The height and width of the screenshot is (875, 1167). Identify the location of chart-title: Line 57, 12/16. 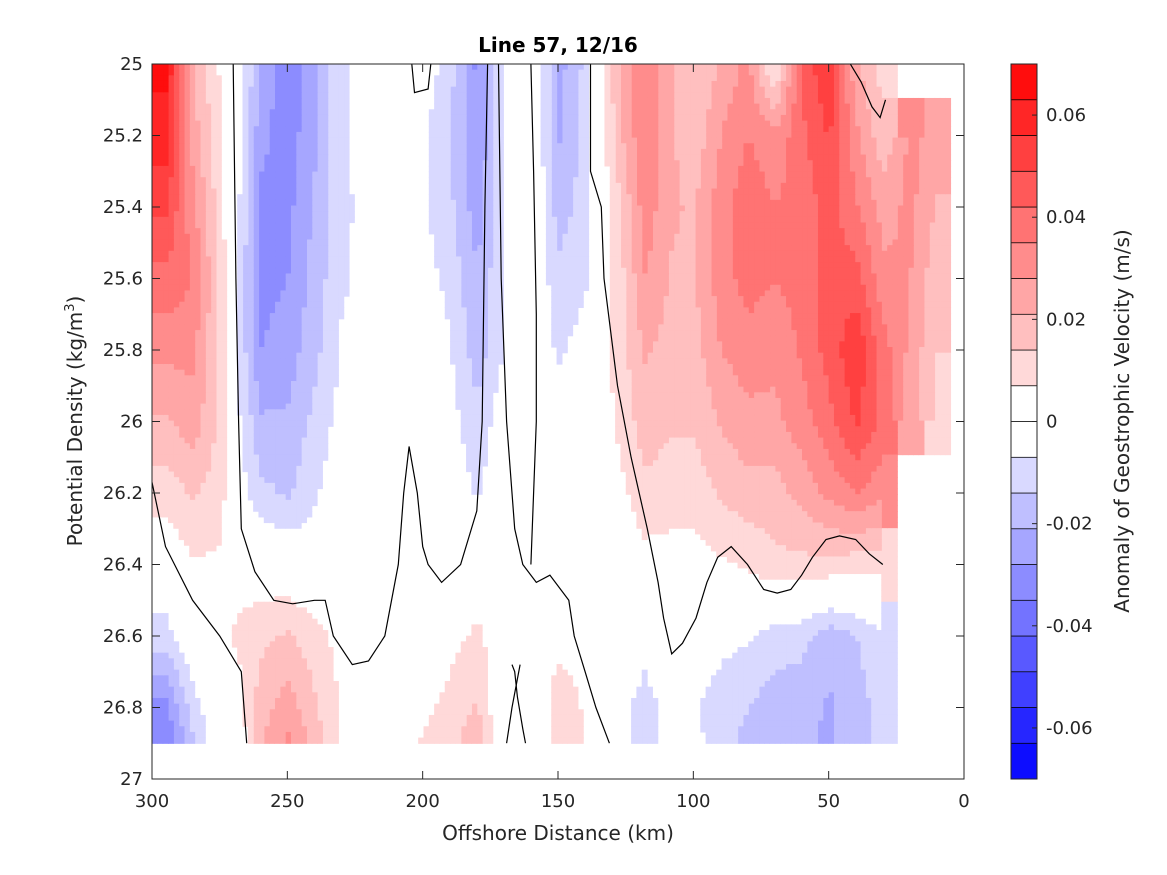
(558, 45).